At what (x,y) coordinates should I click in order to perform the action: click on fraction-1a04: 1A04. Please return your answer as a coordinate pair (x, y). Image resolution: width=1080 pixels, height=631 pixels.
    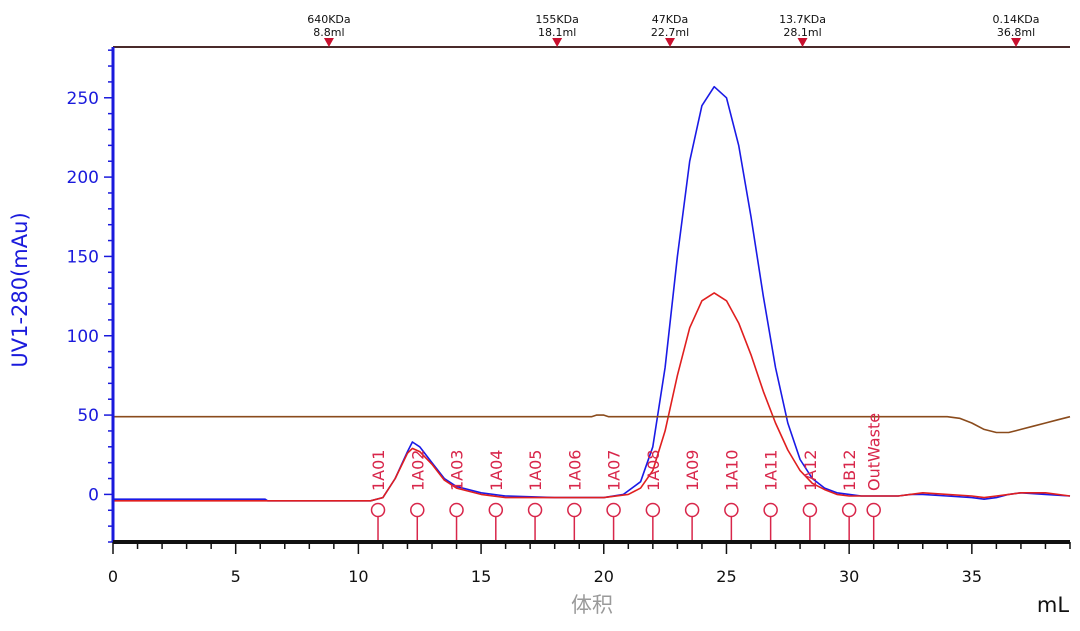
    Looking at the image, I should click on (496, 495).